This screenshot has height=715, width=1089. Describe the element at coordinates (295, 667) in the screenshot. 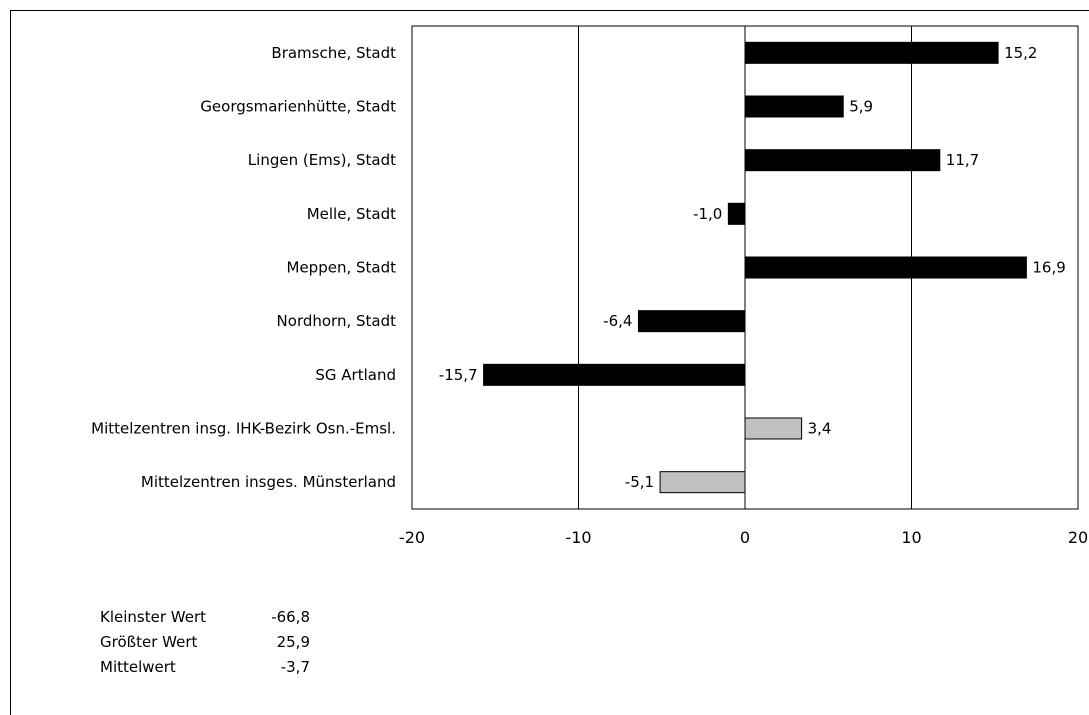

I see `stat-value: -3,7` at that location.